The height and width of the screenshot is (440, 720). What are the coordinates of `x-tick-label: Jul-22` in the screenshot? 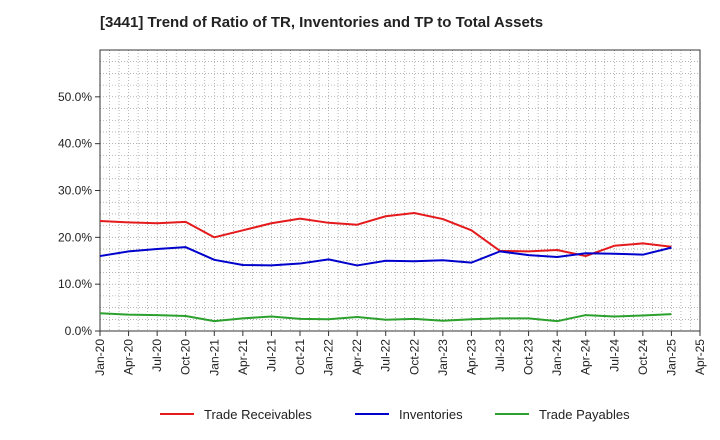 It's located at (386, 355).